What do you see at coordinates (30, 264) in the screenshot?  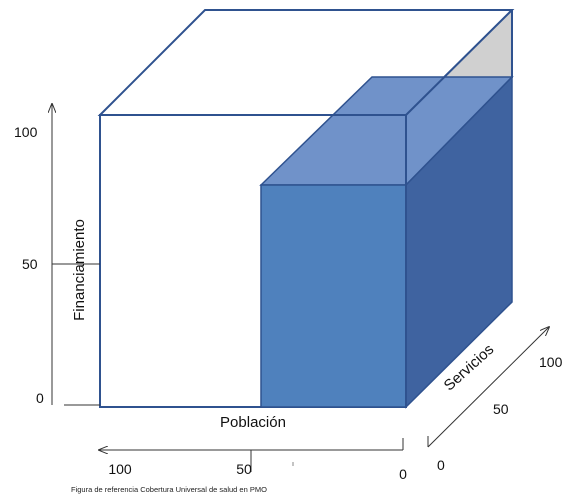 I see `financiamiento-tick-label-50: 50` at bounding box center [30, 264].